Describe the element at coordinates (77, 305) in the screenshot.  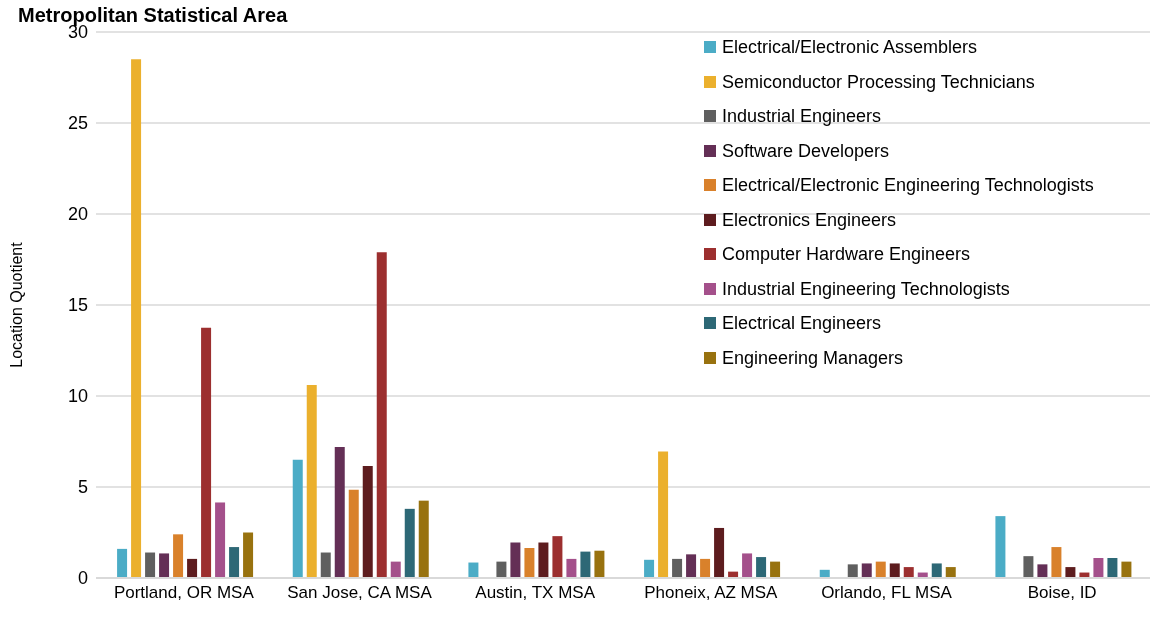
I see `y-tick-label: 15` at that location.